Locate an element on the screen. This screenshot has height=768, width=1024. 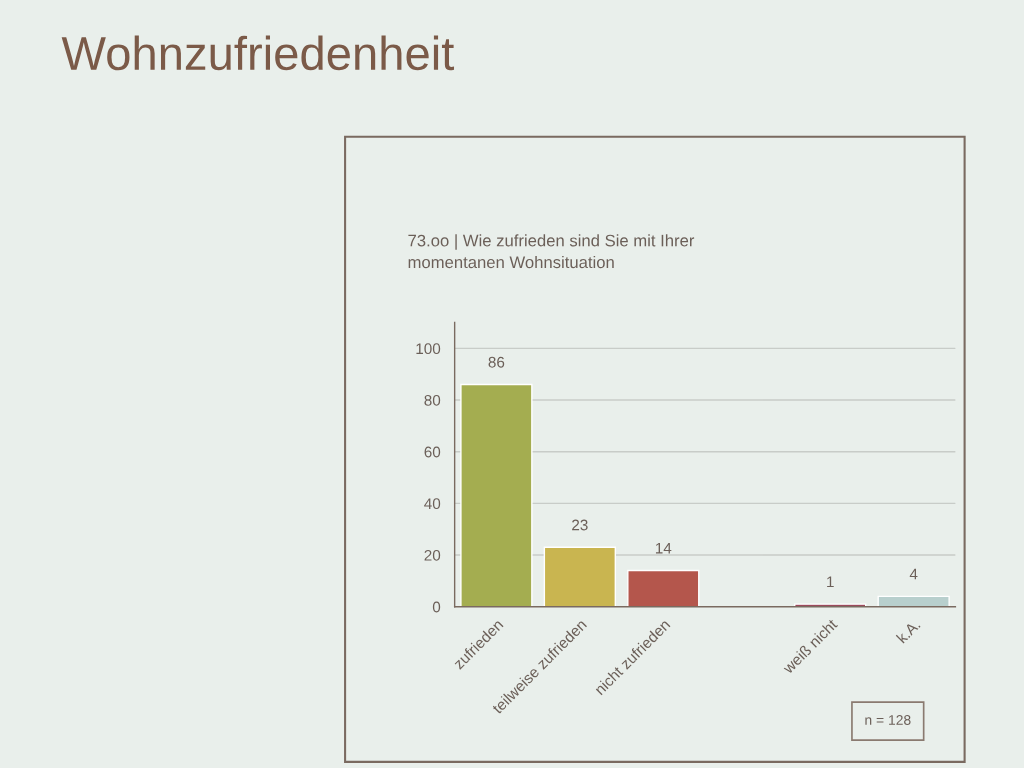
data-label: 4 is located at coordinates (913, 574).